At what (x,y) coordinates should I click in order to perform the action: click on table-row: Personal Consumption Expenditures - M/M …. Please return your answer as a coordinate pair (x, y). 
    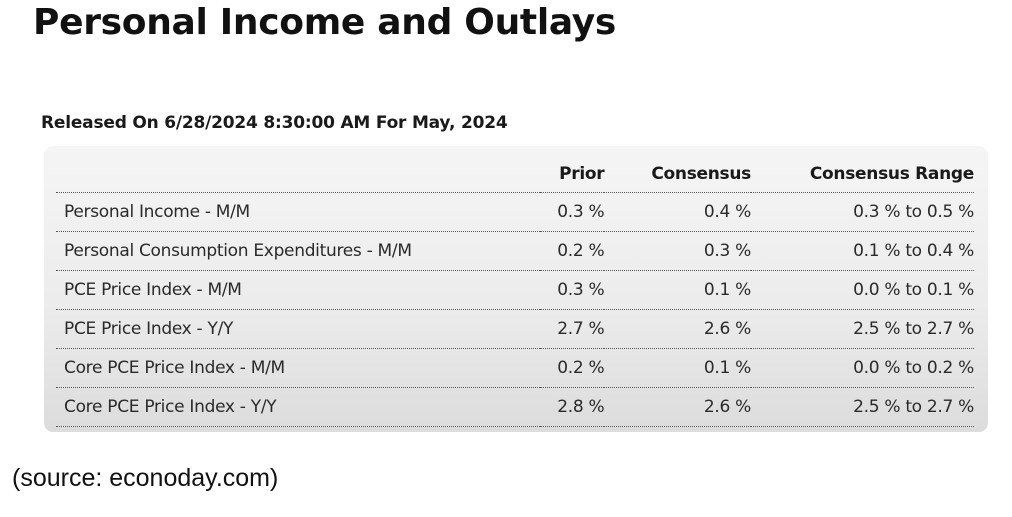
    Looking at the image, I should click on (515, 251).